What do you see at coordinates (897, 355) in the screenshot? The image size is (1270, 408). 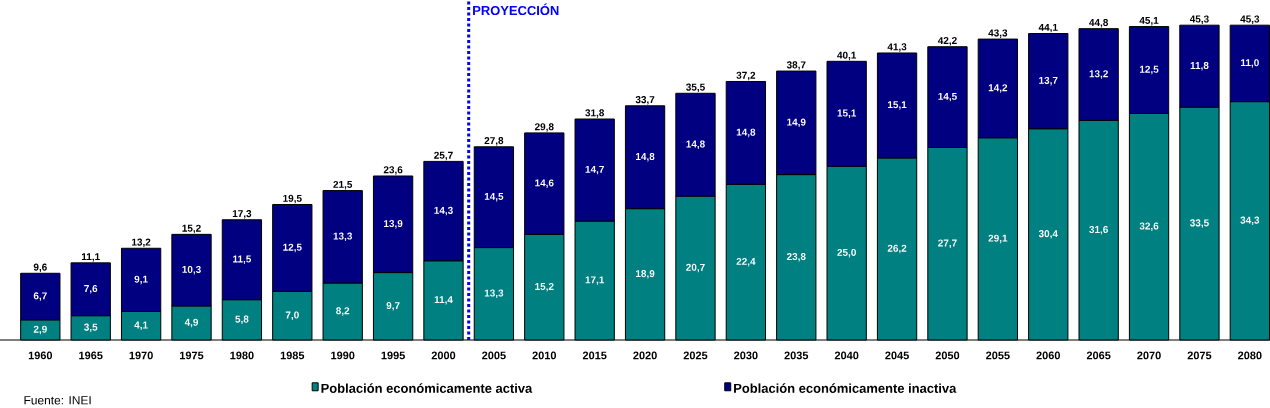 I see `x-tick-label: 2045` at bounding box center [897, 355].